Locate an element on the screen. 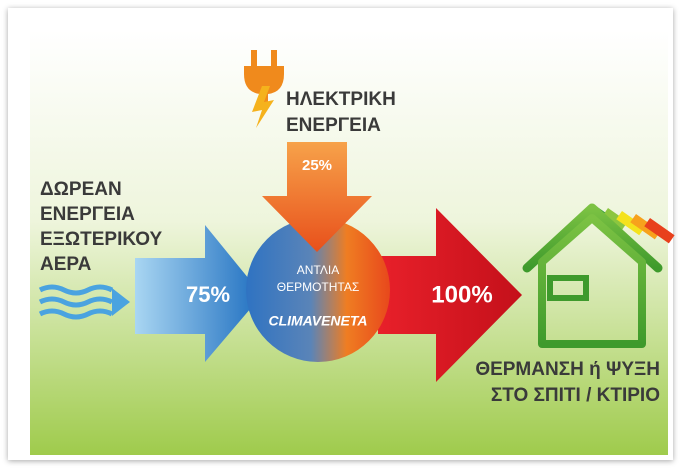 The height and width of the screenshot is (468, 681). output-percent: 100% is located at coordinates (461, 294).